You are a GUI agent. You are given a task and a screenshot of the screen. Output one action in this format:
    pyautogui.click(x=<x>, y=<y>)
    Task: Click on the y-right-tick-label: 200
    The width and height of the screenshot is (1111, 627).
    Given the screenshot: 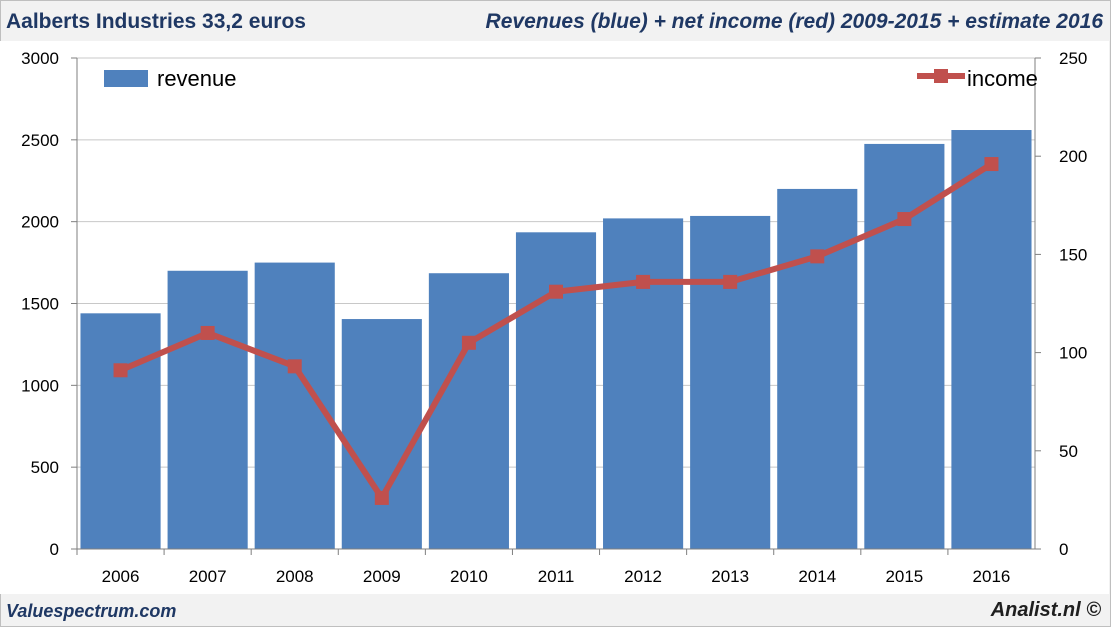 What is the action you would take?
    pyautogui.click(x=1073, y=156)
    